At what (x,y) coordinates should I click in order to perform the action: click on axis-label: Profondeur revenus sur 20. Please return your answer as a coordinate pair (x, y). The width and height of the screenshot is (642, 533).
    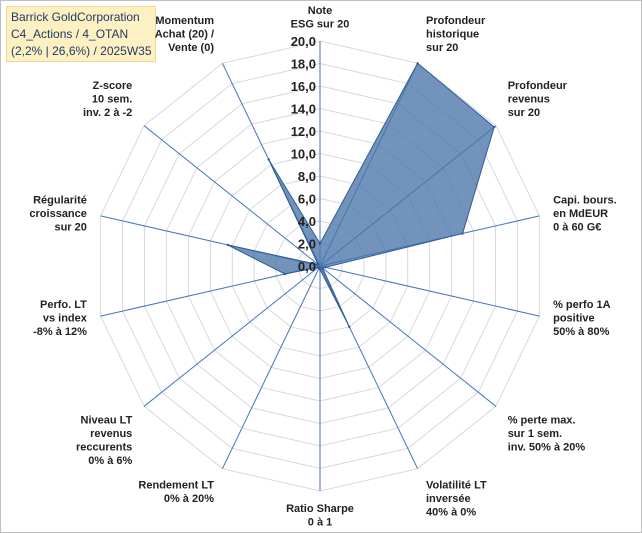
    Looking at the image, I should click on (538, 99).